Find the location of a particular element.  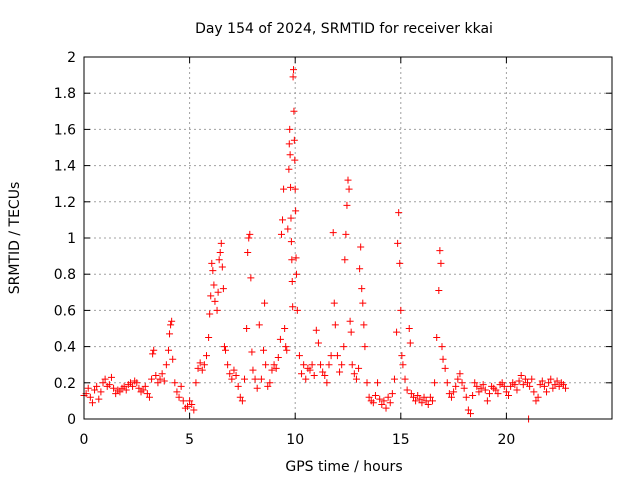

y-tick-label: 0.6 is located at coordinates (65, 311).